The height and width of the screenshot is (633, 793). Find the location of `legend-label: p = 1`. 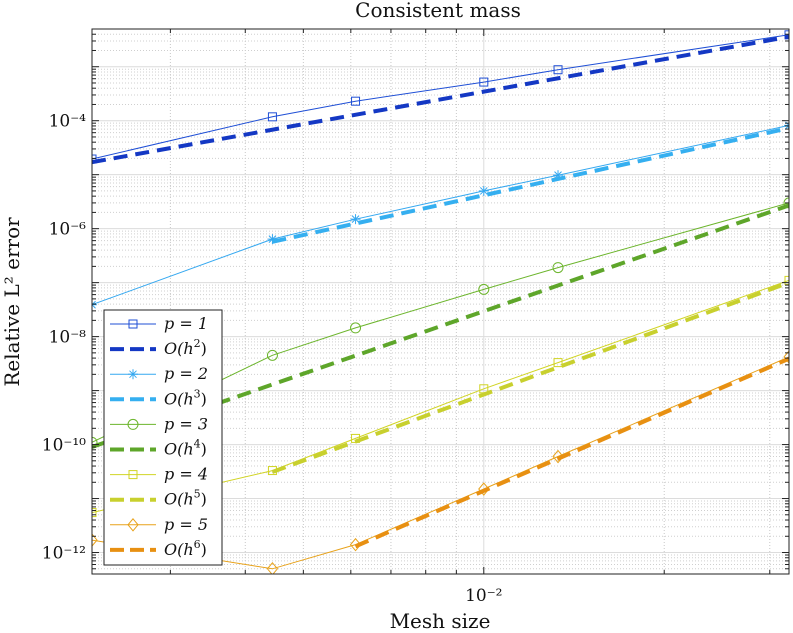

legend-label: p = 1 is located at coordinates (186, 323).